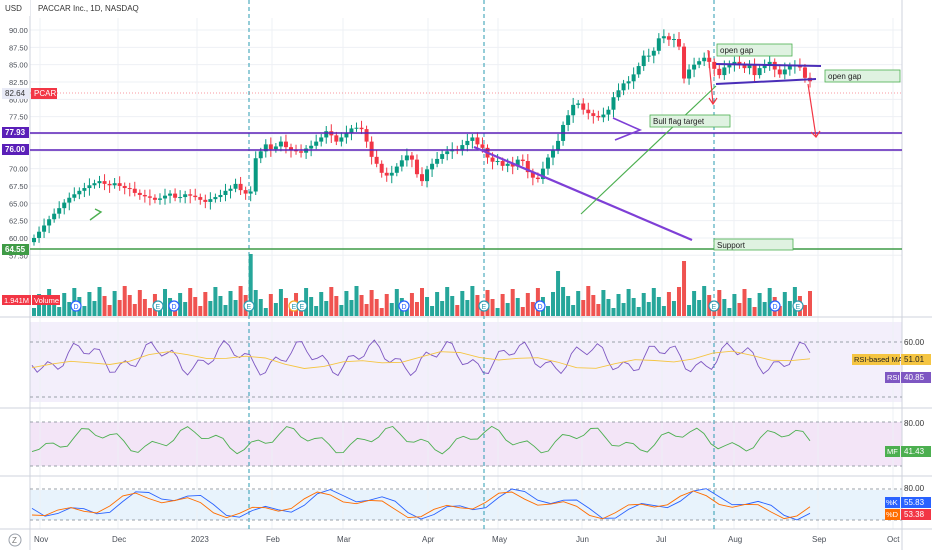  I want to click on mfi-badge, so click(892, 451).